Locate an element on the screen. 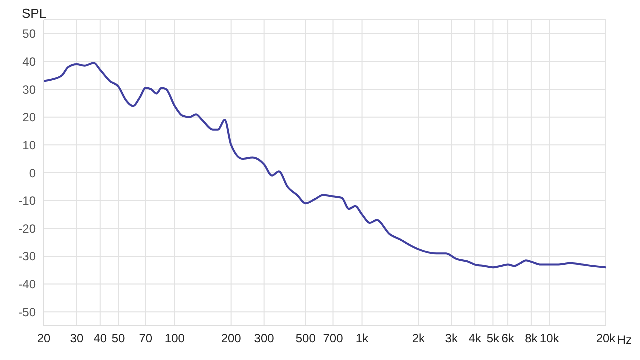  x-tick-label: 500 is located at coordinates (306, 339).